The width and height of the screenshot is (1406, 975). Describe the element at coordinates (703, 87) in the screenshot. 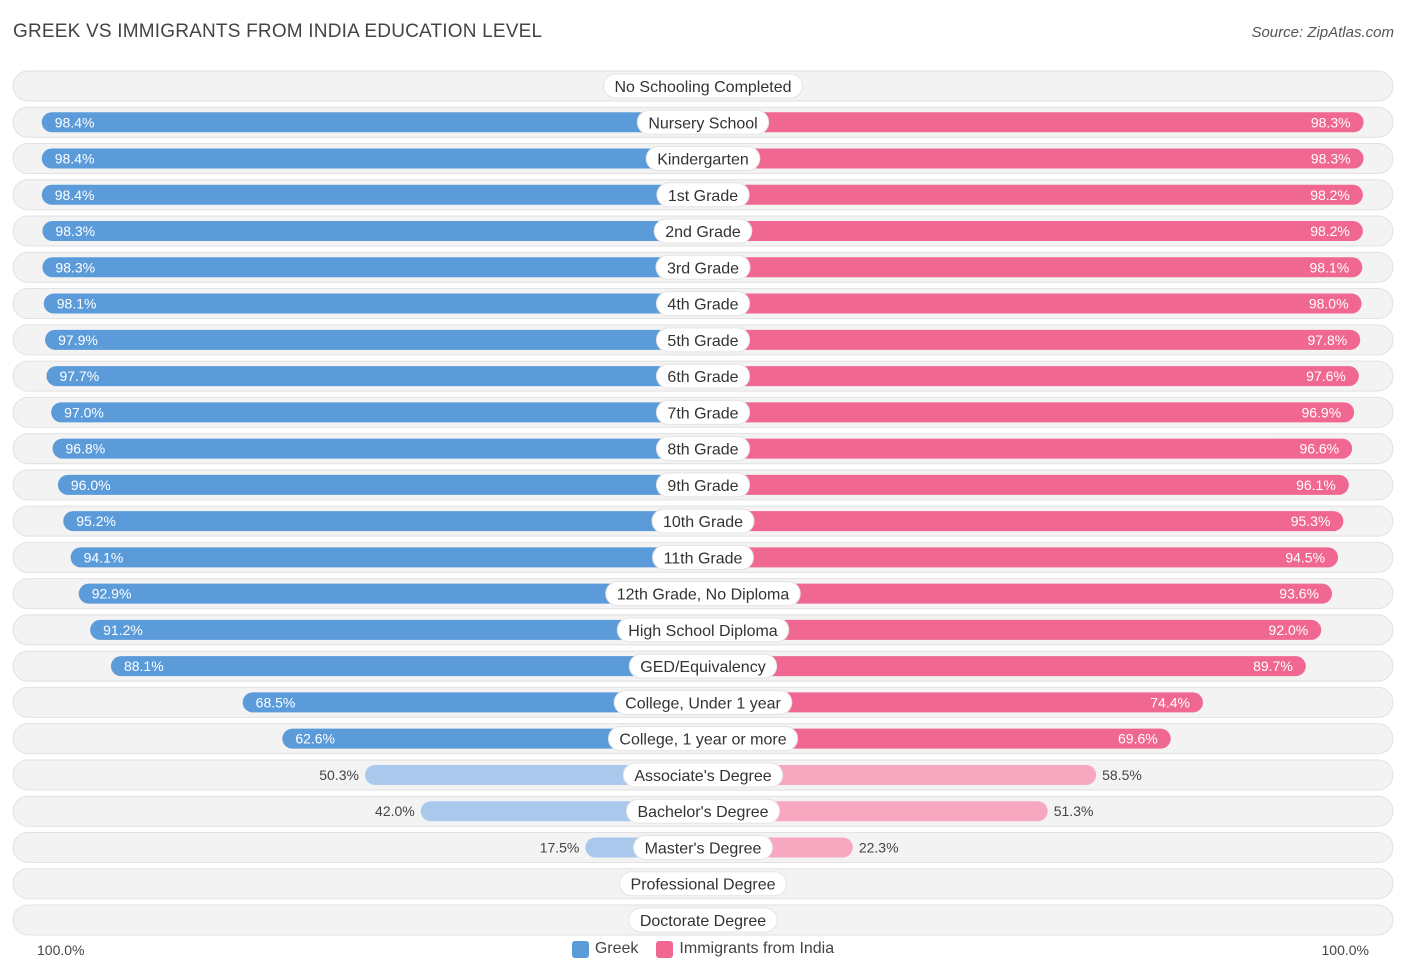

I see `category-label: No Schooling Completed` at that location.